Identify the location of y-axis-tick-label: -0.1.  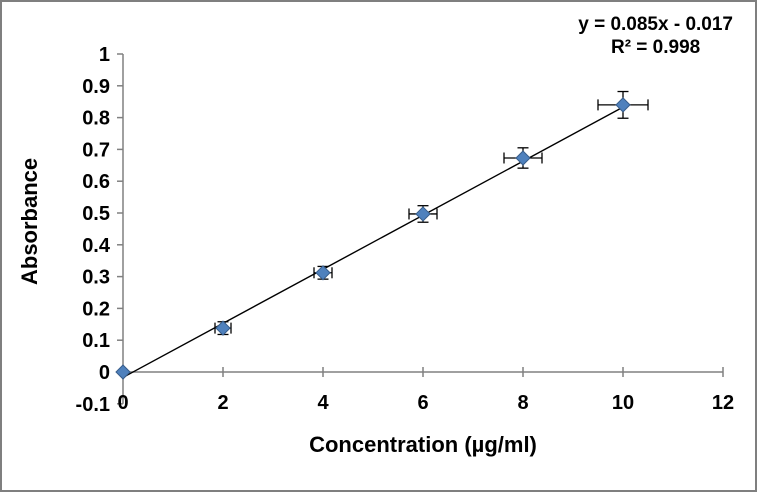
(93, 405).